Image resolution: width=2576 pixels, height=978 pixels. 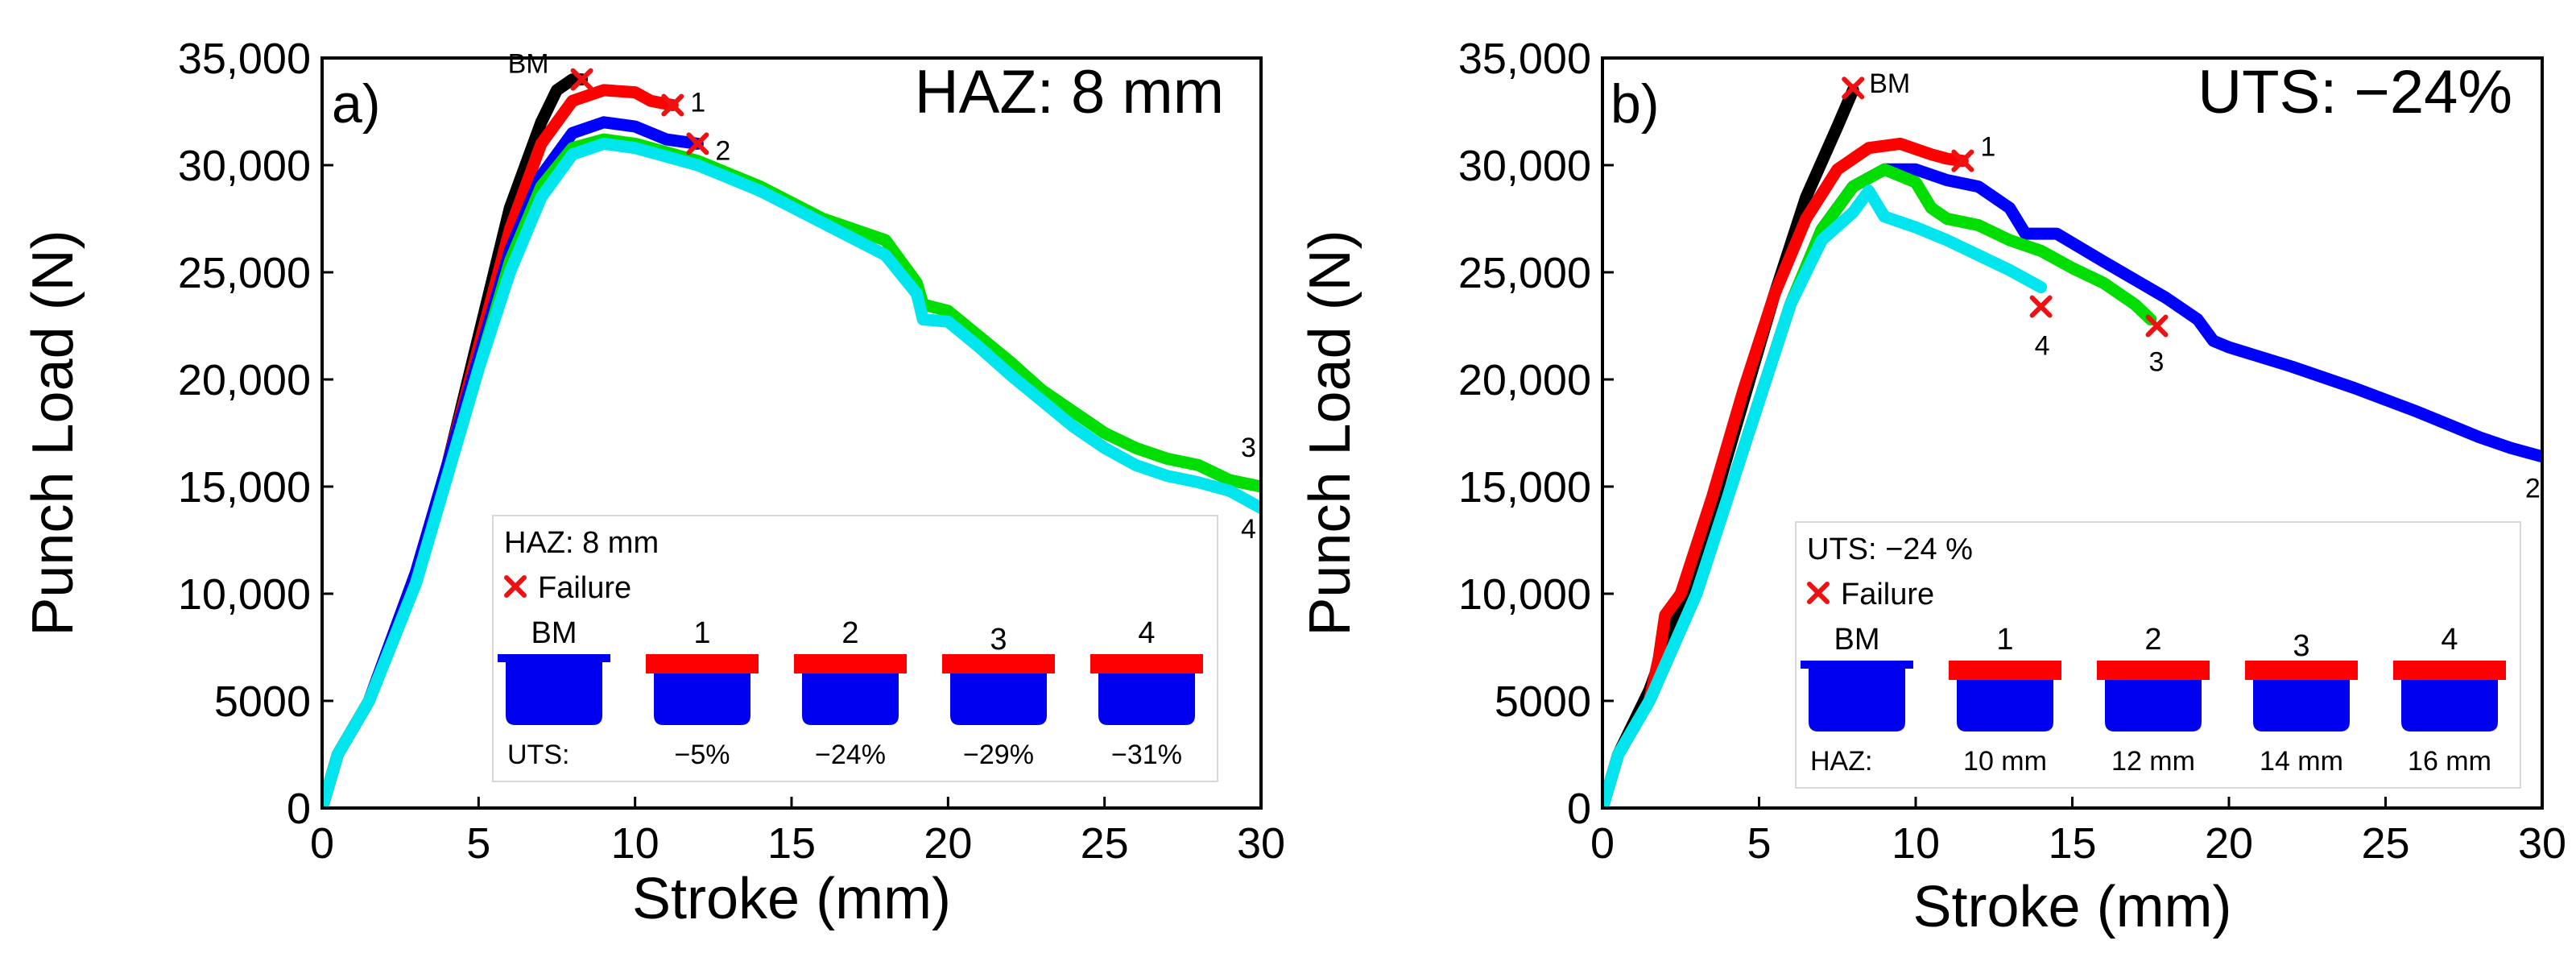 I want to click on specimen-label: 2, so click(x=849, y=633).